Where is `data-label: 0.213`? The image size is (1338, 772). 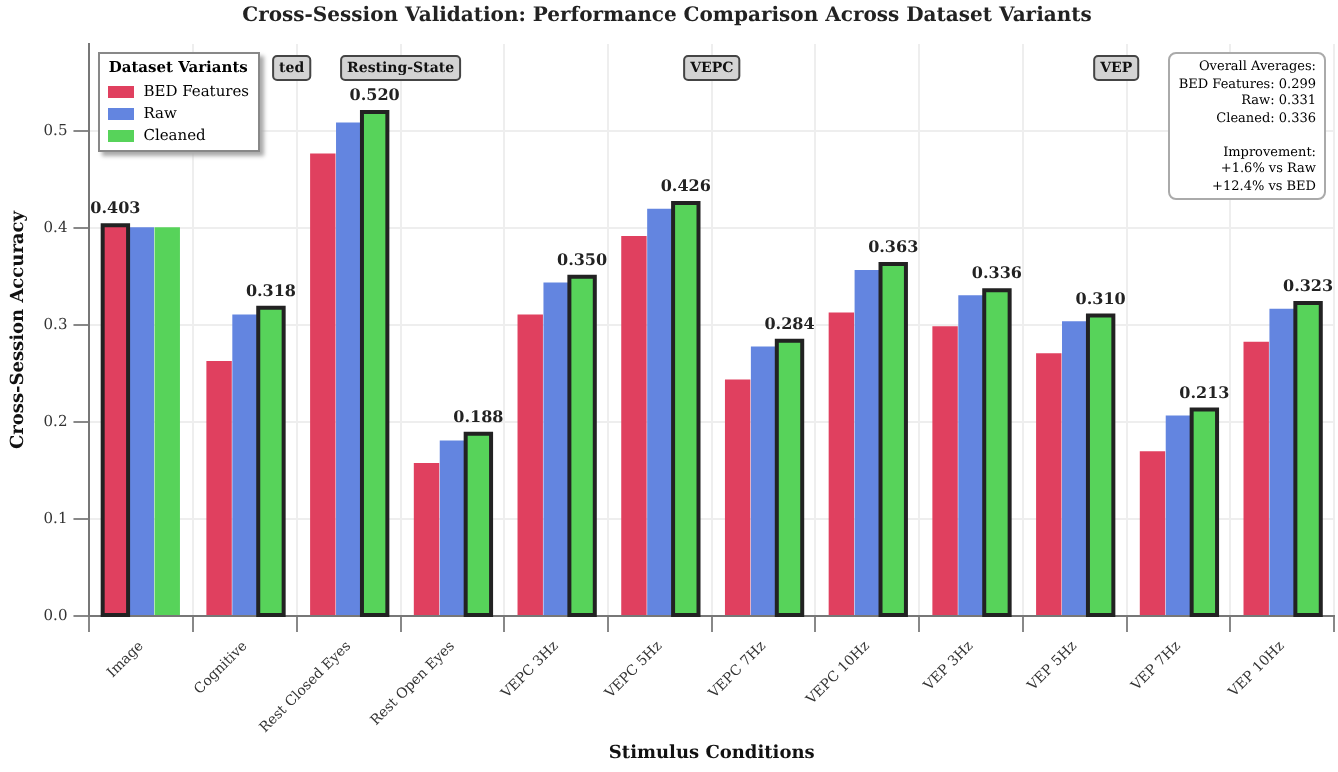
data-label: 0.213 is located at coordinates (1205, 391).